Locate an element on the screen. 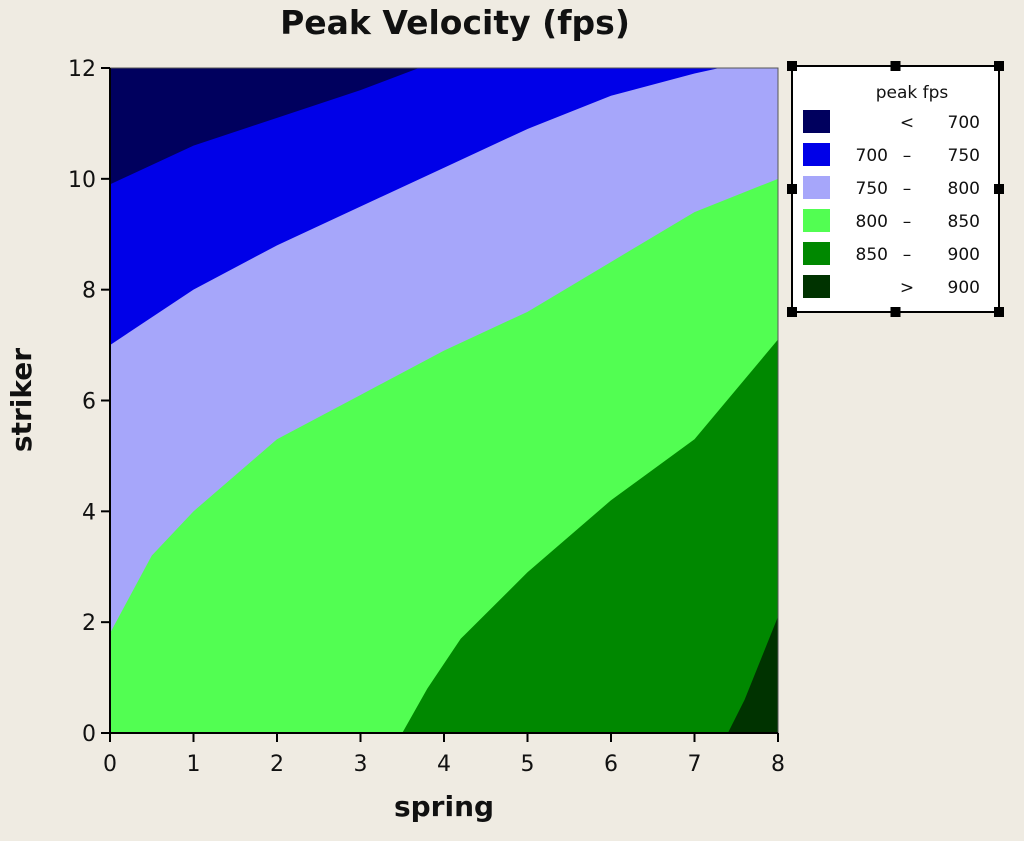 This screenshot has width=1024, height=841. y-tick-label: 8 is located at coordinates (89, 291).